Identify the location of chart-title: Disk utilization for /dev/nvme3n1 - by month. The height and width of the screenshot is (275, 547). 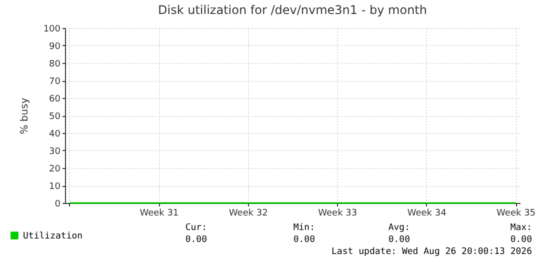
(292, 10).